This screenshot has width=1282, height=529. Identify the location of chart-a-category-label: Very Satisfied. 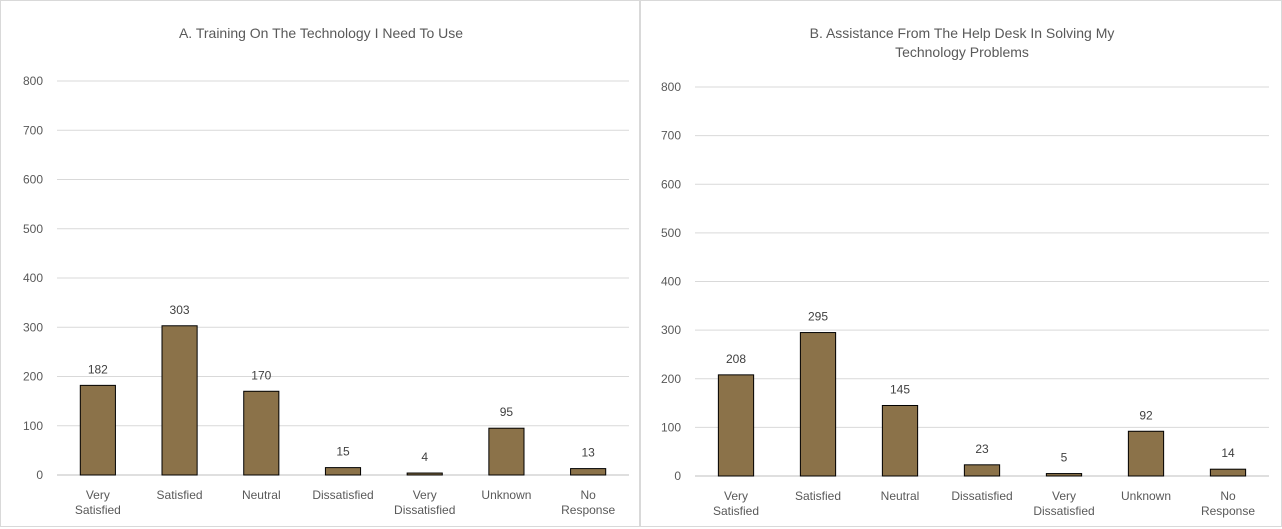
(98, 502).